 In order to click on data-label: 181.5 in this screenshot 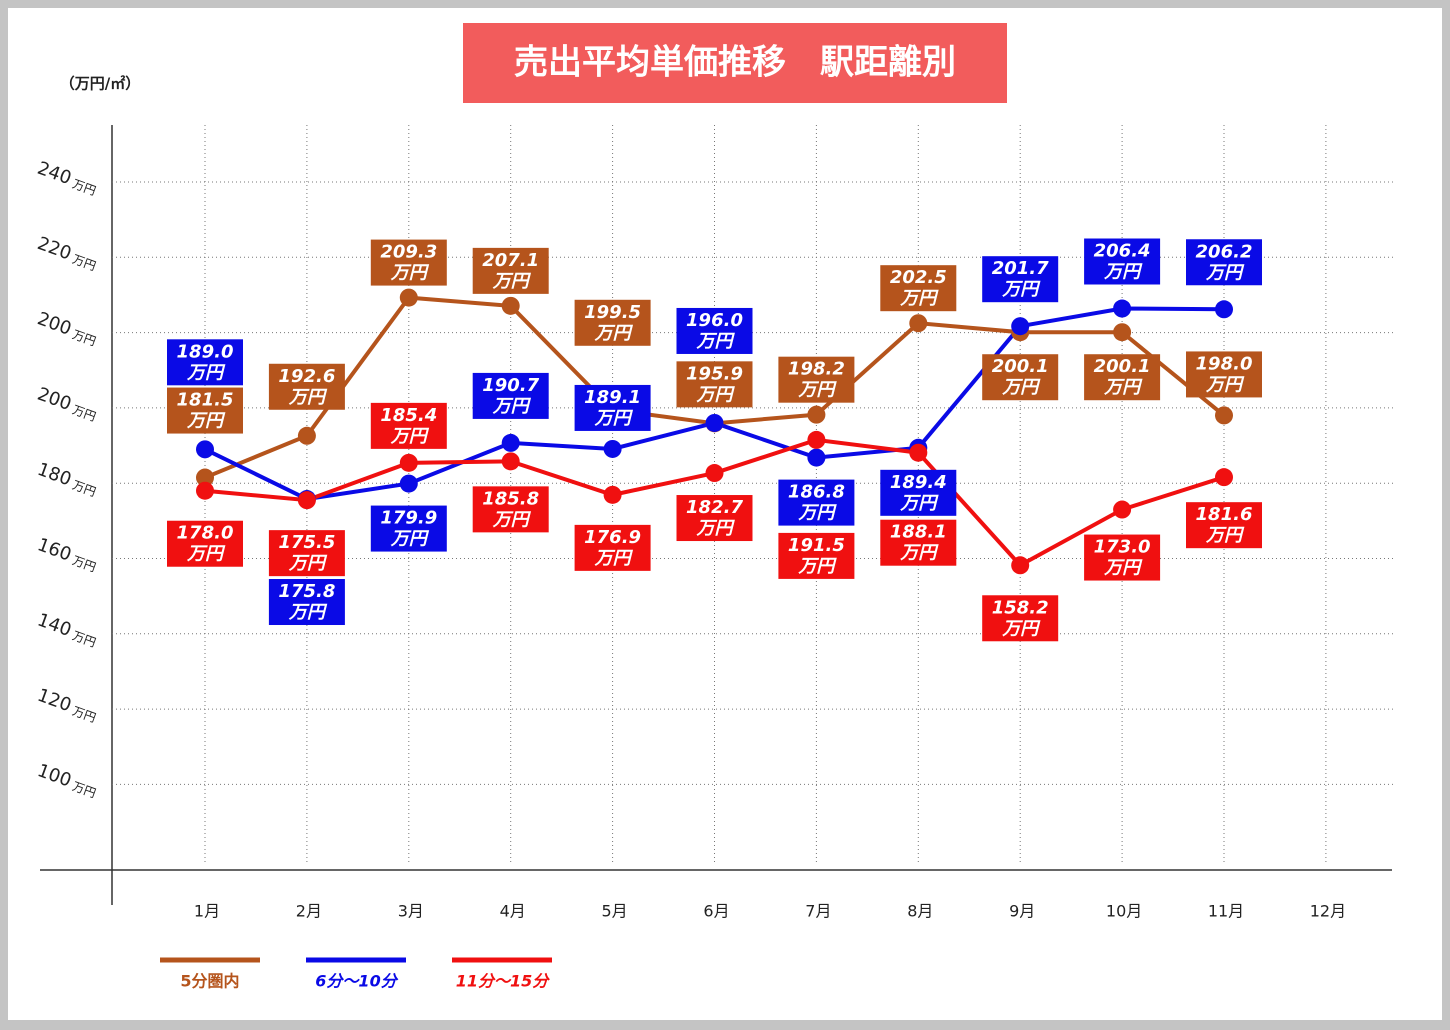, I will do `click(205, 400)`.